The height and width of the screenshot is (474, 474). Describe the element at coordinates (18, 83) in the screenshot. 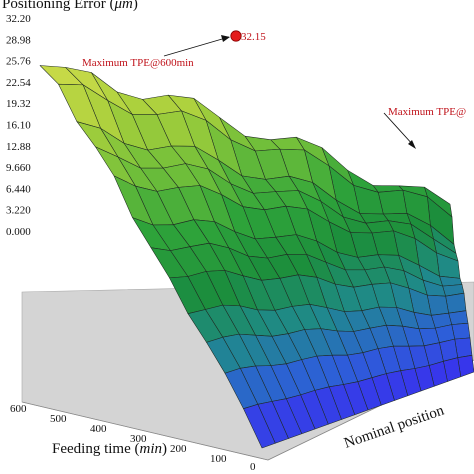

I see `z-tick-label: 22.54` at that location.